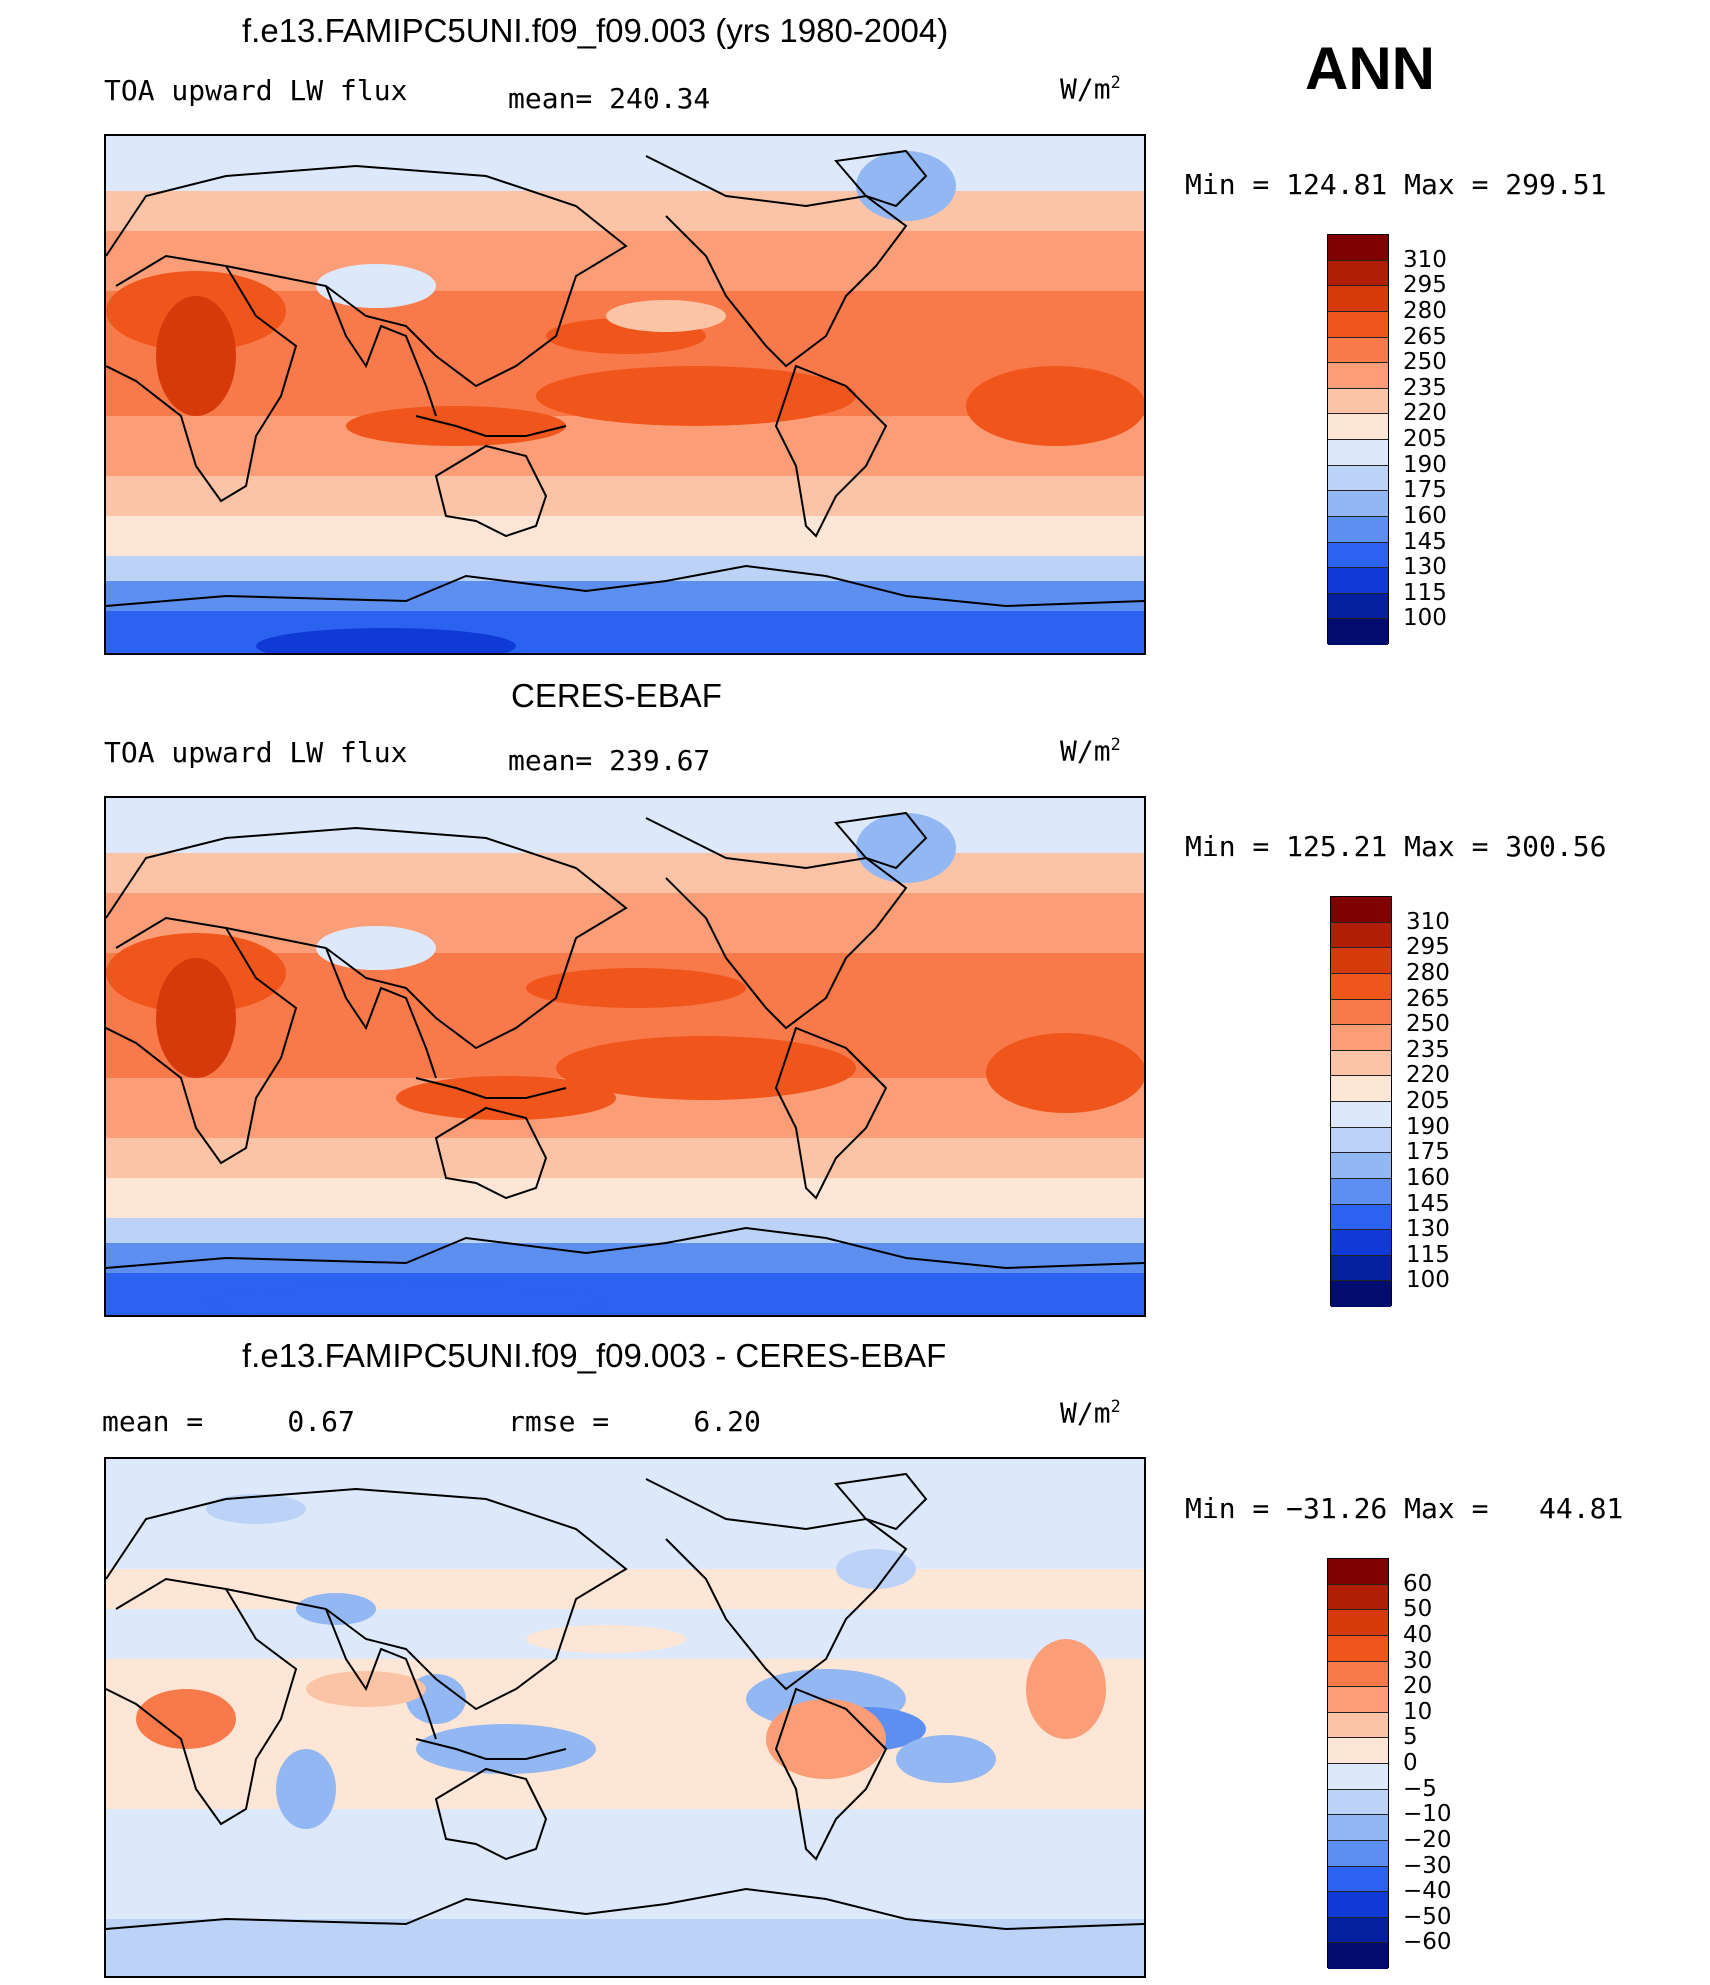 Image resolution: width=1710 pixels, height=1985 pixels. I want to click on panel2-colorbar, so click(1361, 1101).